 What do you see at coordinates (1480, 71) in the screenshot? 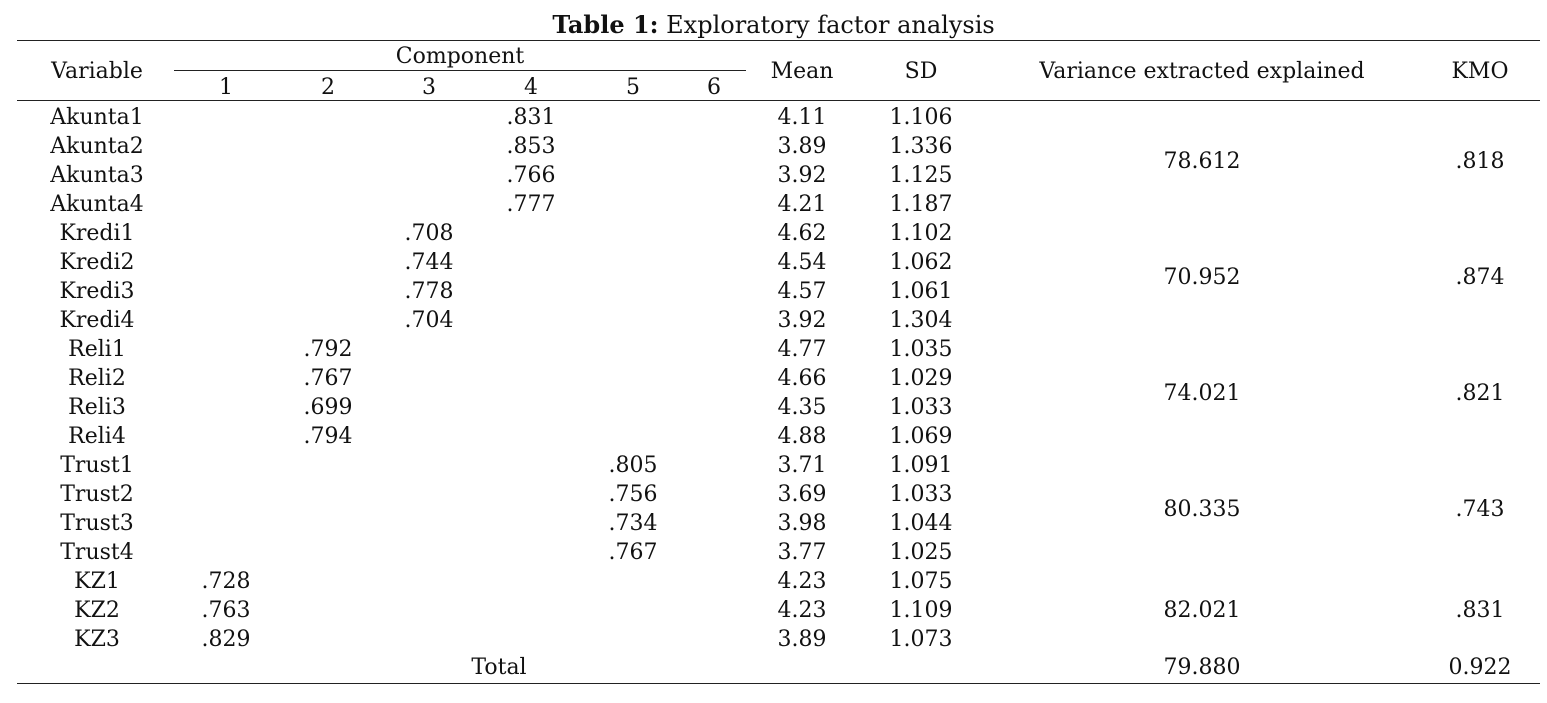
I see `header-kmo: KMO` at bounding box center [1480, 71].